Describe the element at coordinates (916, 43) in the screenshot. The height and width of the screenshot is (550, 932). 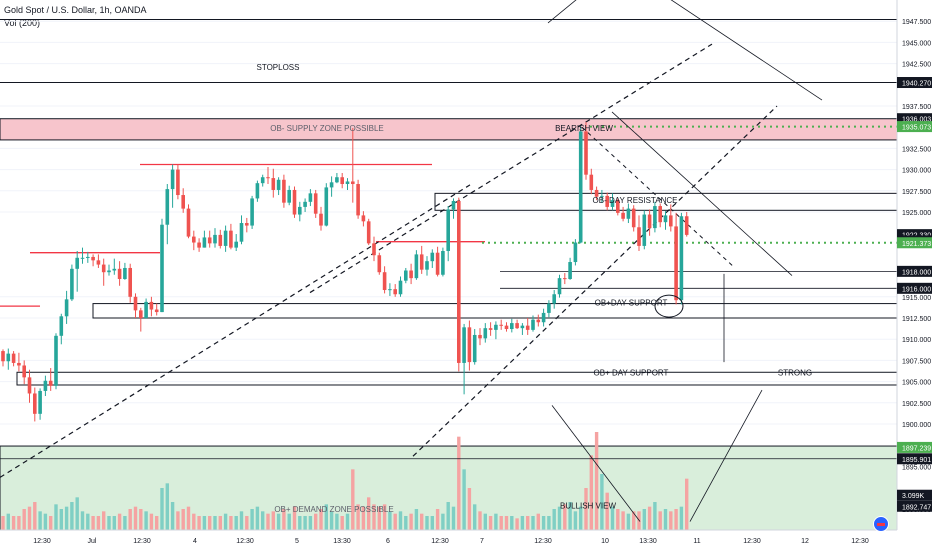
I see `price-axis-tick: 1945.000` at that location.